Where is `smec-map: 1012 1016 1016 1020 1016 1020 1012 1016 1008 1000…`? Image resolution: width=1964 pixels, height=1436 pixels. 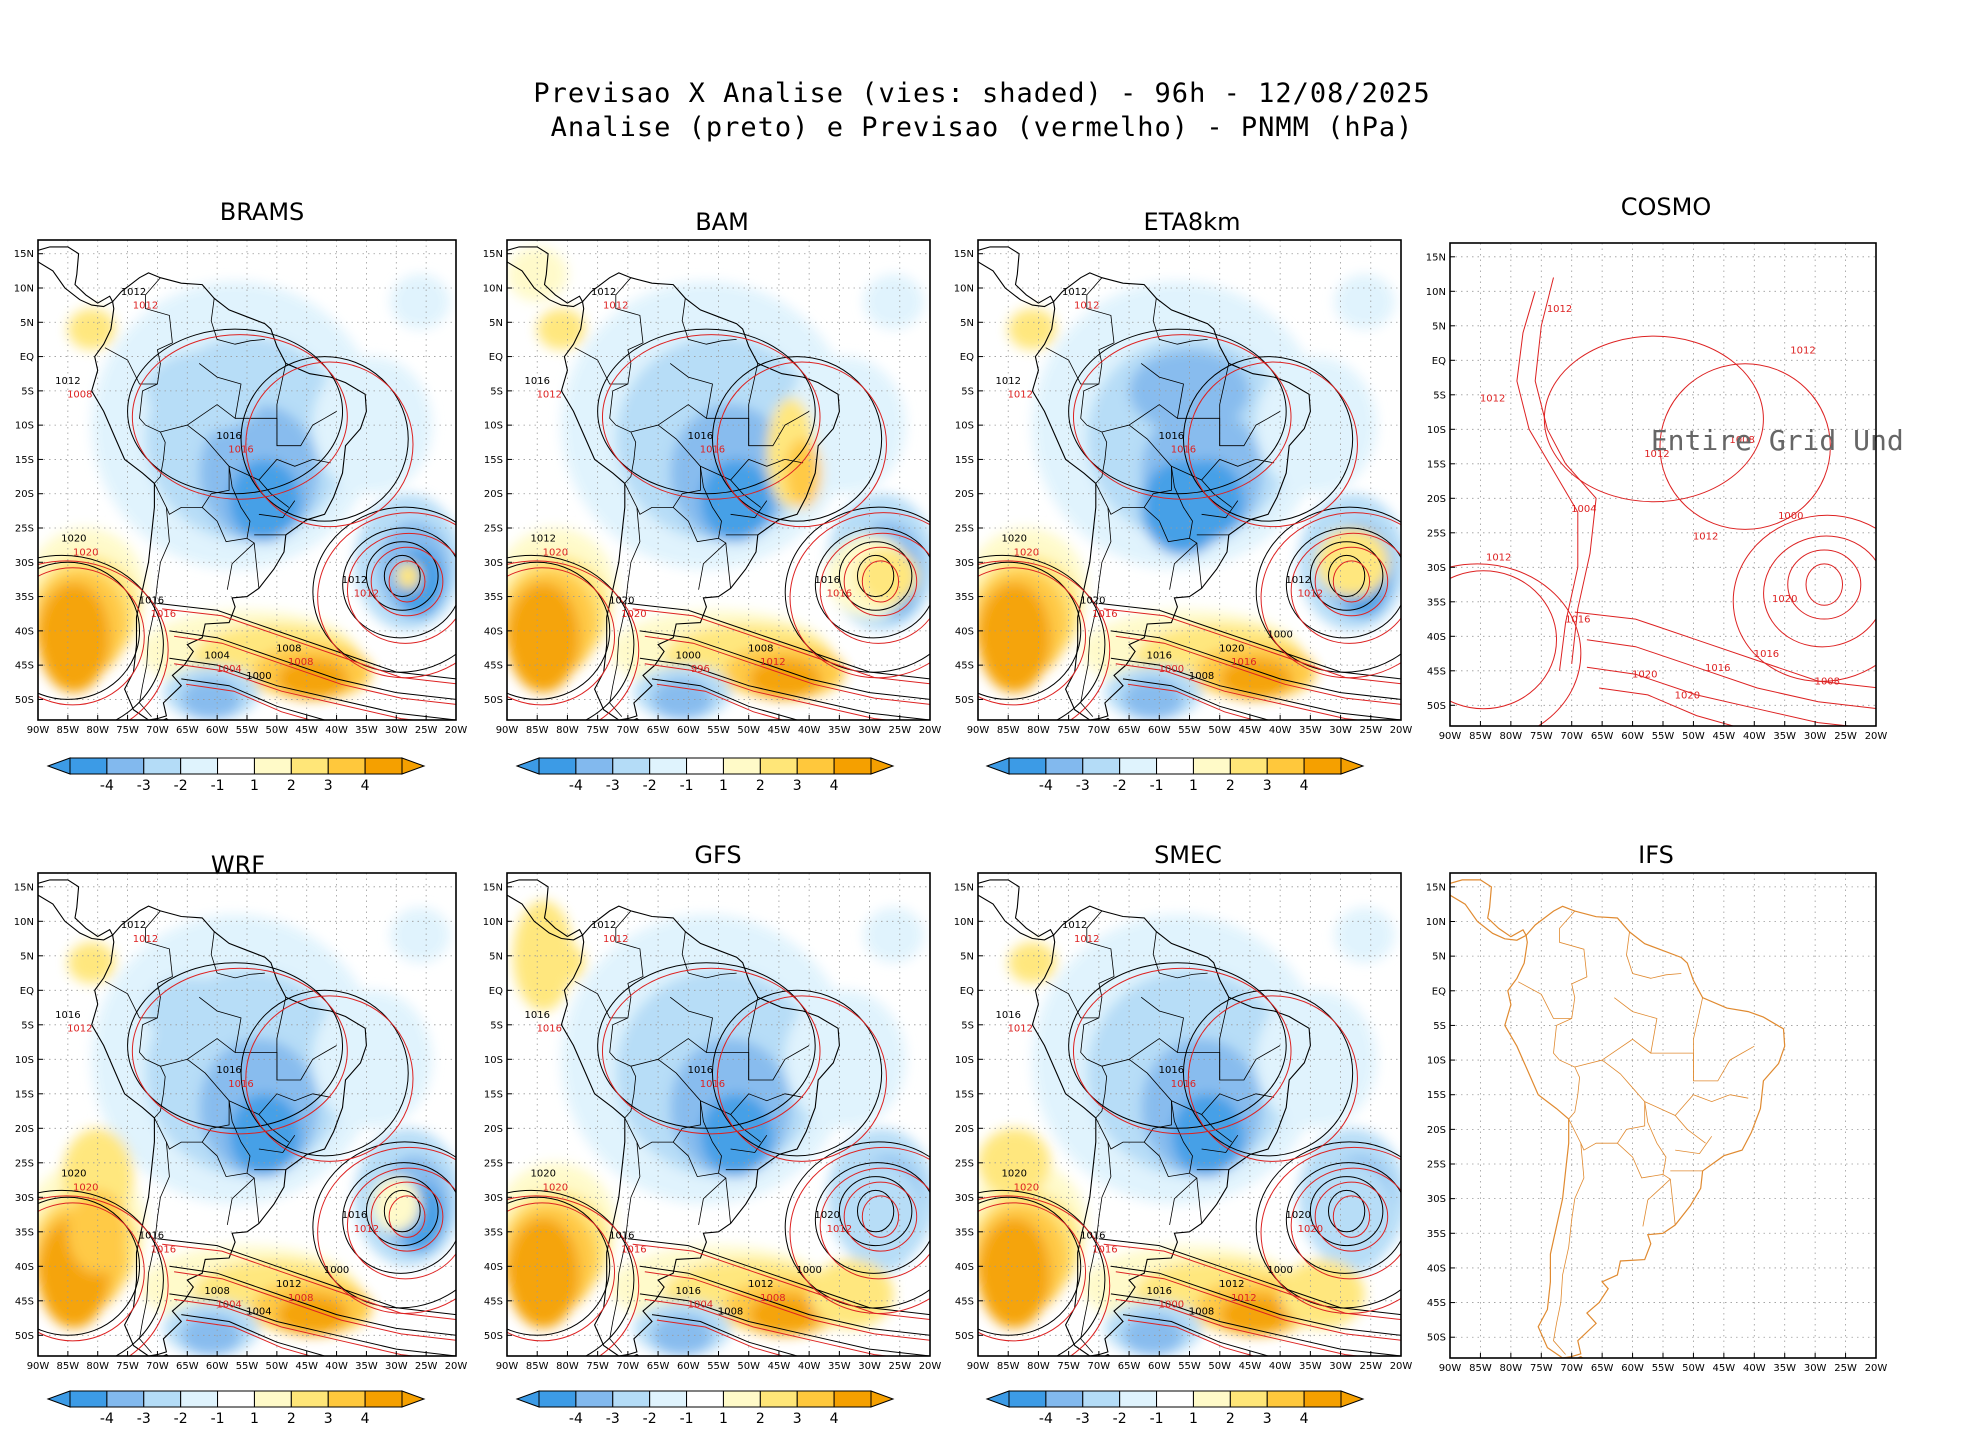
smec-map: 1012 1016 1016 1020 1016 1020 1012 1016 1008 1000… is located at coordinates (1183, 1122).